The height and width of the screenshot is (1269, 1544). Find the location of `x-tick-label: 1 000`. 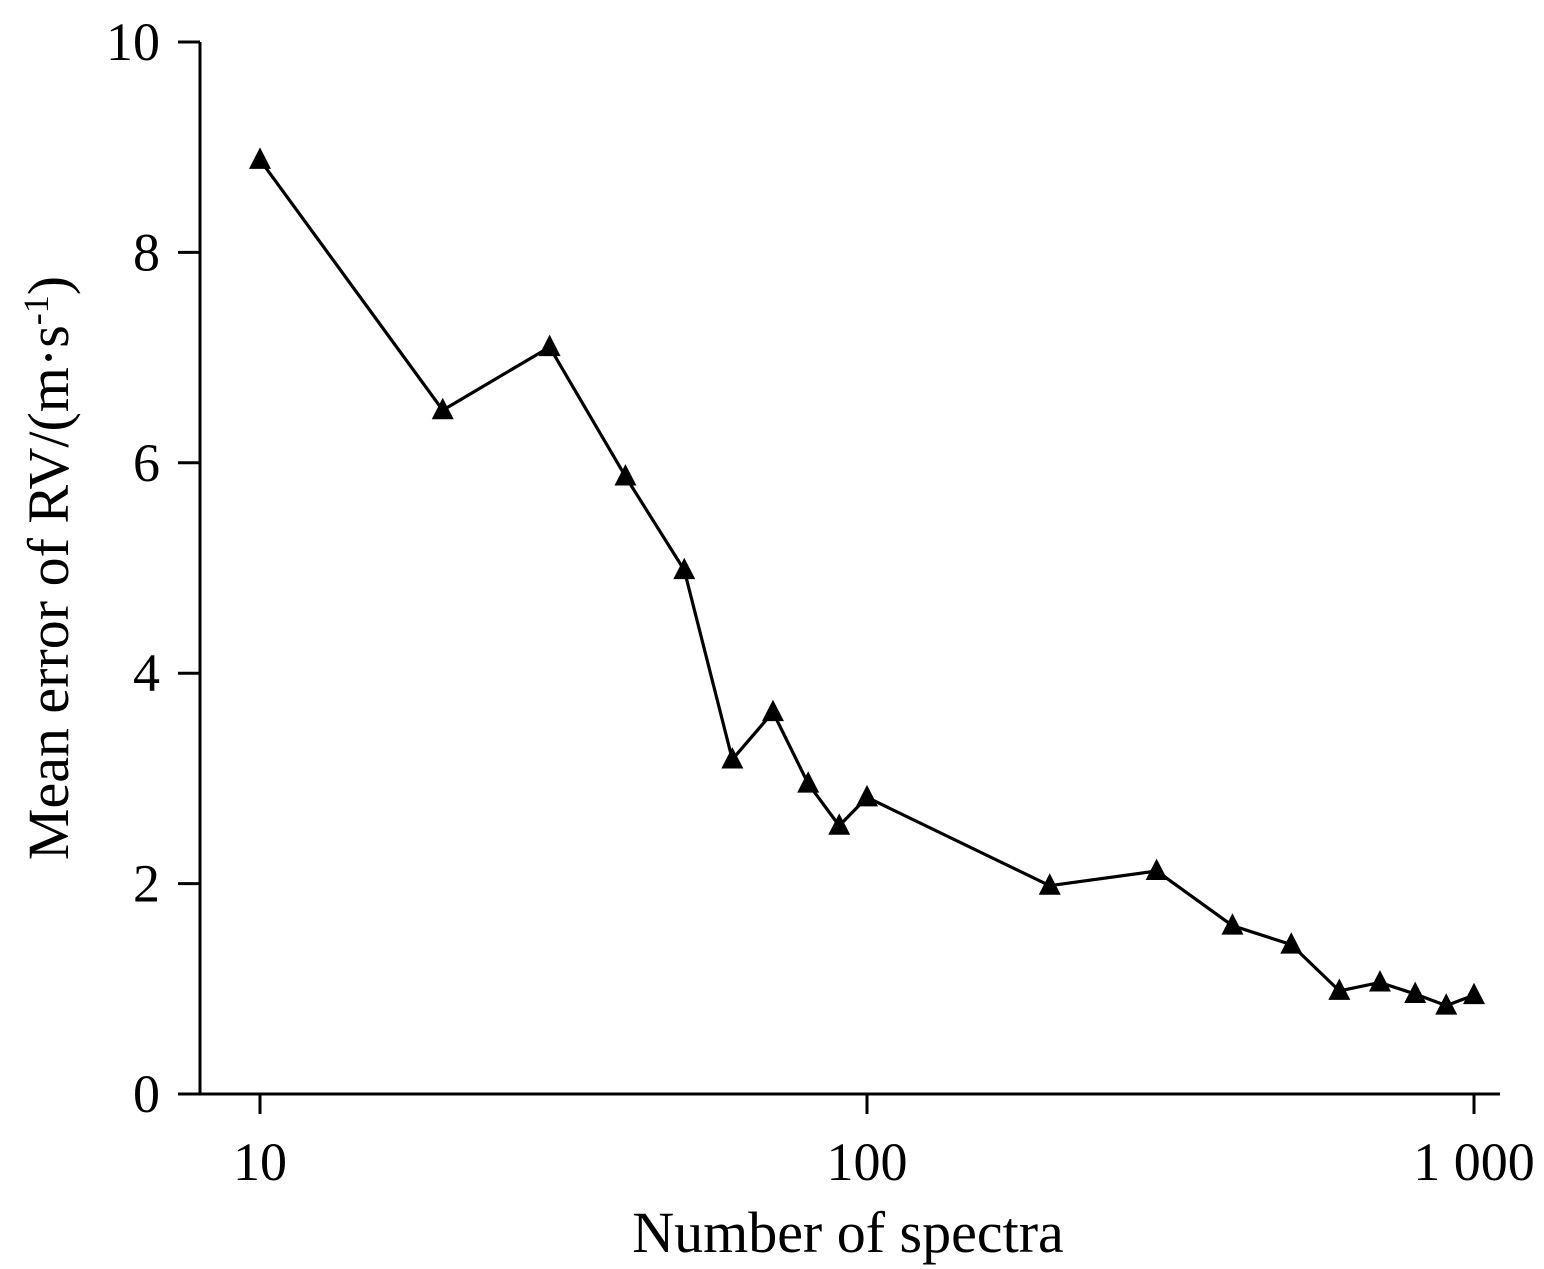

x-tick-label: 1 000 is located at coordinates (1474, 1162).